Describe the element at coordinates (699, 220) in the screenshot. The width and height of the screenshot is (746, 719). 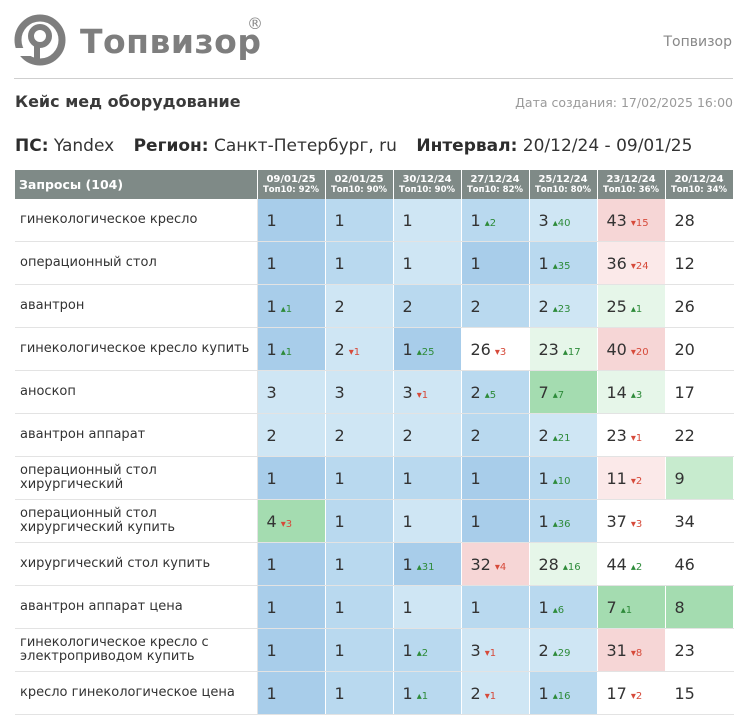
I see `position-cell: 28` at that location.